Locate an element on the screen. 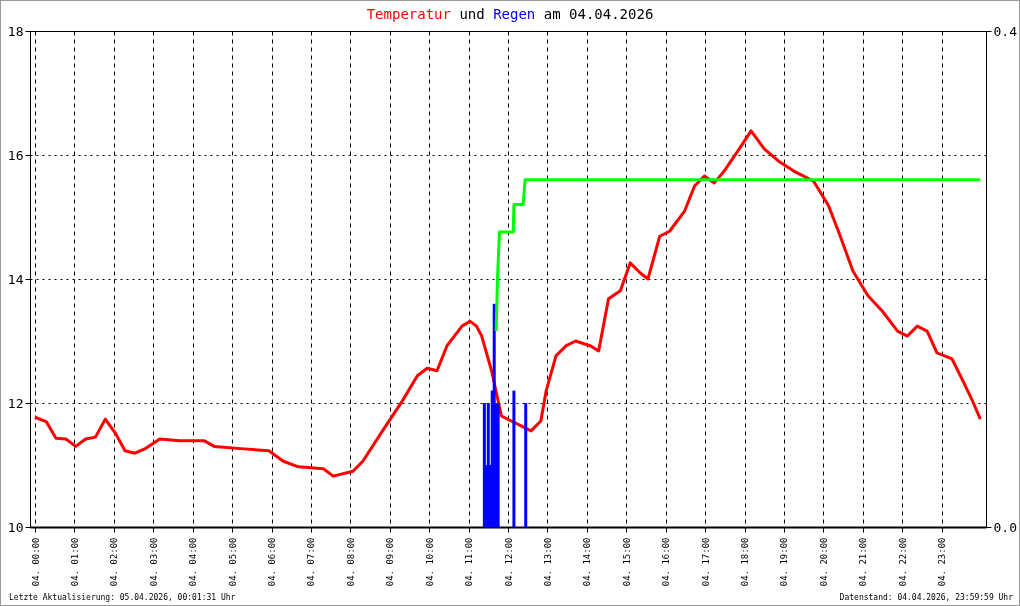 This screenshot has width=1020, height=606. x-tick-label: 04. 16:00 is located at coordinates (666, 562).